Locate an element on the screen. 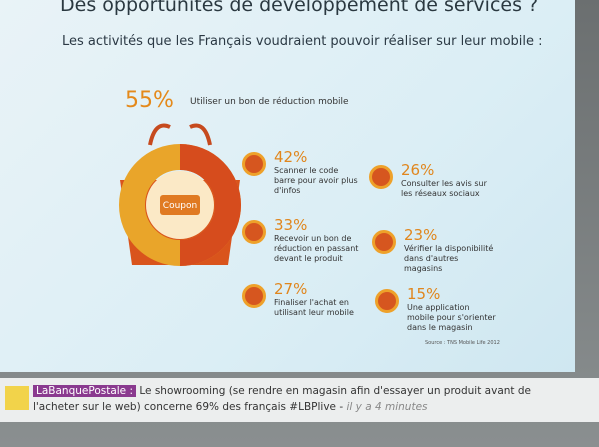 The image size is (599, 447). item-percent: 27% is located at coordinates (291, 289).